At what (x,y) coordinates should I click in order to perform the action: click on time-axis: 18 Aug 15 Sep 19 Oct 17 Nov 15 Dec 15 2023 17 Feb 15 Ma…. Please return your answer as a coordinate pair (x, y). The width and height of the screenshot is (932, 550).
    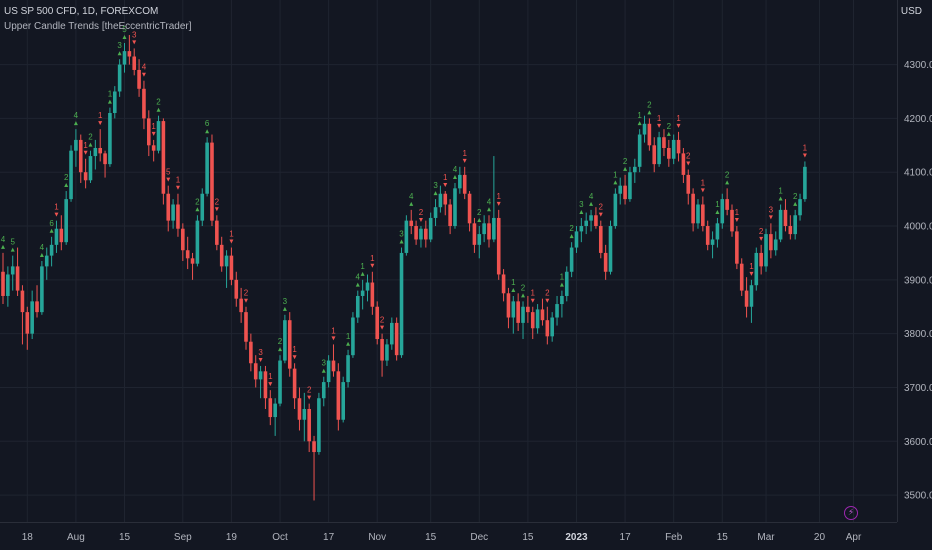
    Looking at the image, I should click on (442, 537).